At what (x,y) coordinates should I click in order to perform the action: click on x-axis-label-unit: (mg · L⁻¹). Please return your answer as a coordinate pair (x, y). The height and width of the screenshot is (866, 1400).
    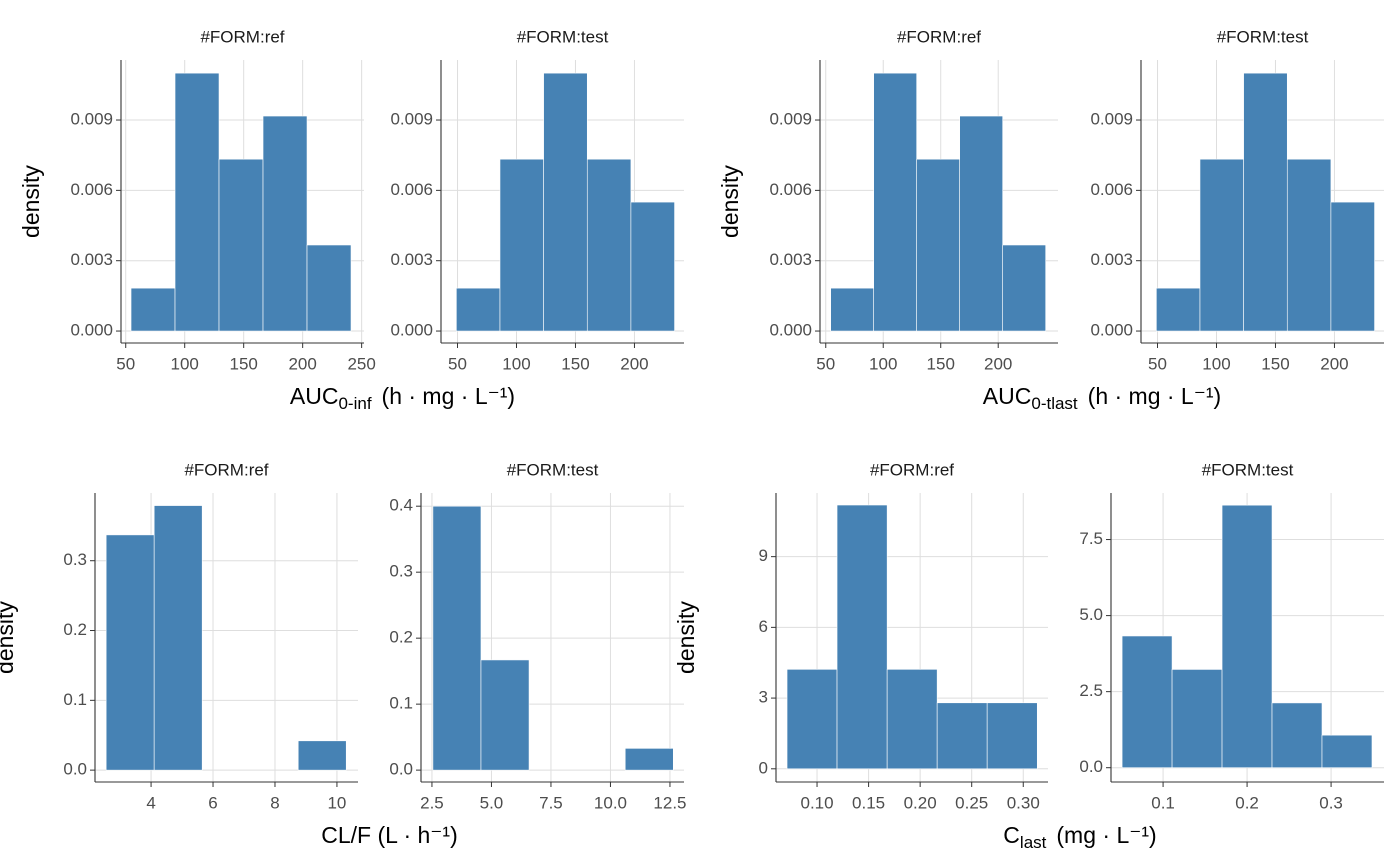
    Looking at the image, I should click on (1106, 835).